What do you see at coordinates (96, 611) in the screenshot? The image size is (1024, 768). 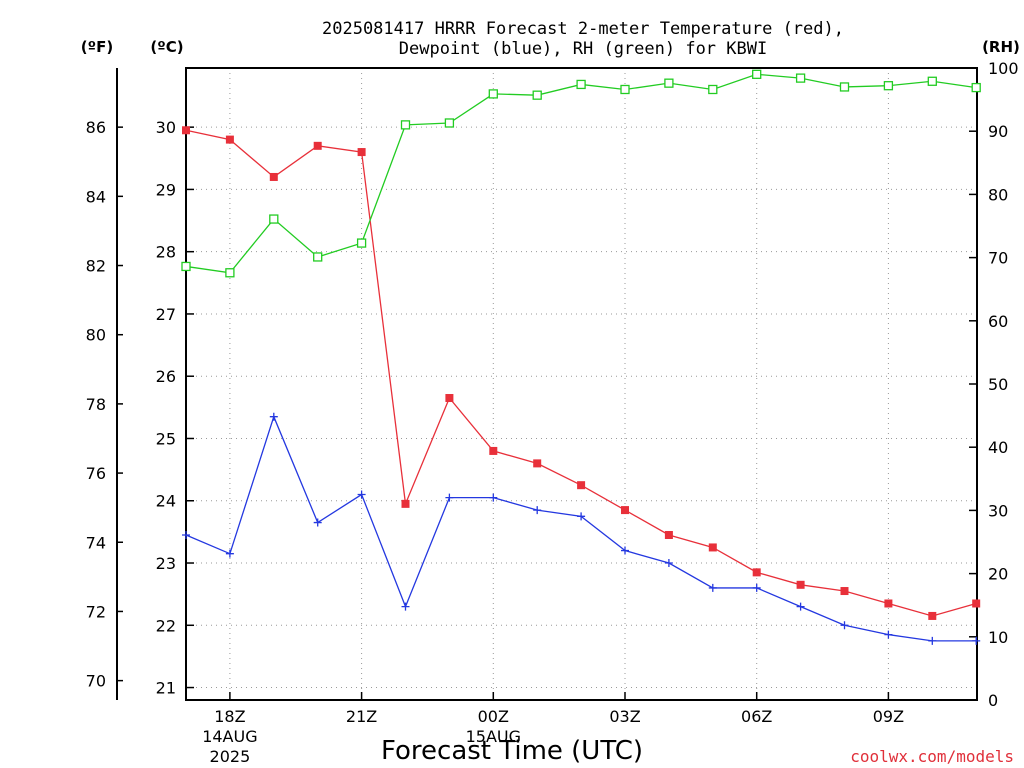 I see `fahrenheit-tick-label: 72` at bounding box center [96, 611].